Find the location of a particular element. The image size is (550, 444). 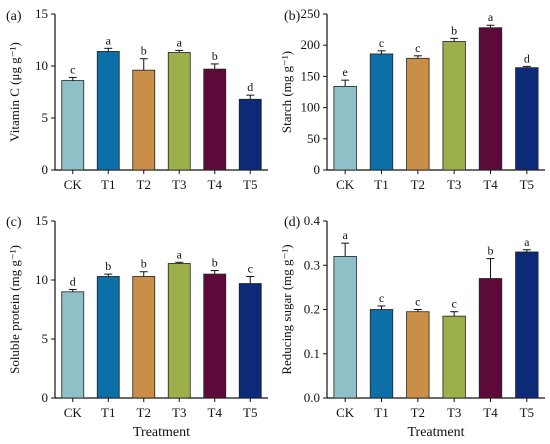

y-tick-label: 0.4 is located at coordinates (312, 220).